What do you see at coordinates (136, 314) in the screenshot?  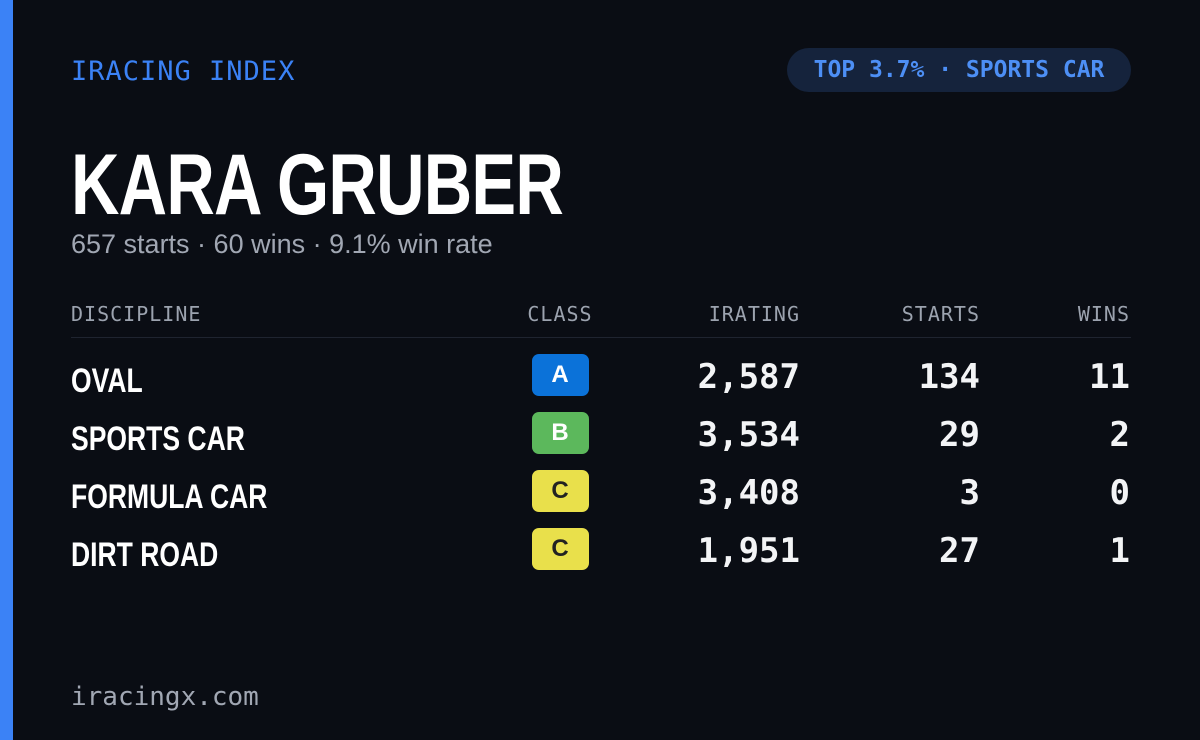 I see `column-header: DISCIPLINE` at bounding box center [136, 314].